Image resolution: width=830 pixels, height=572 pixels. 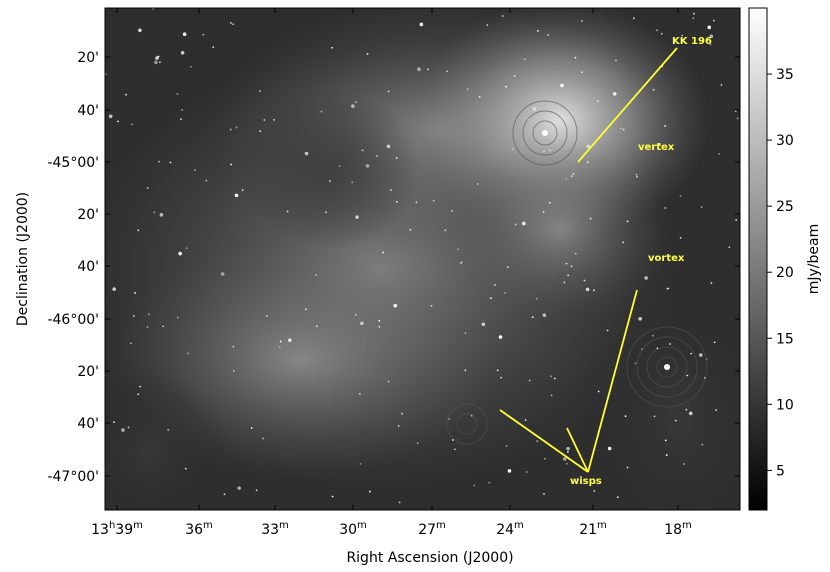 I want to click on colorbar-tick-label: 25, so click(x=785, y=207).